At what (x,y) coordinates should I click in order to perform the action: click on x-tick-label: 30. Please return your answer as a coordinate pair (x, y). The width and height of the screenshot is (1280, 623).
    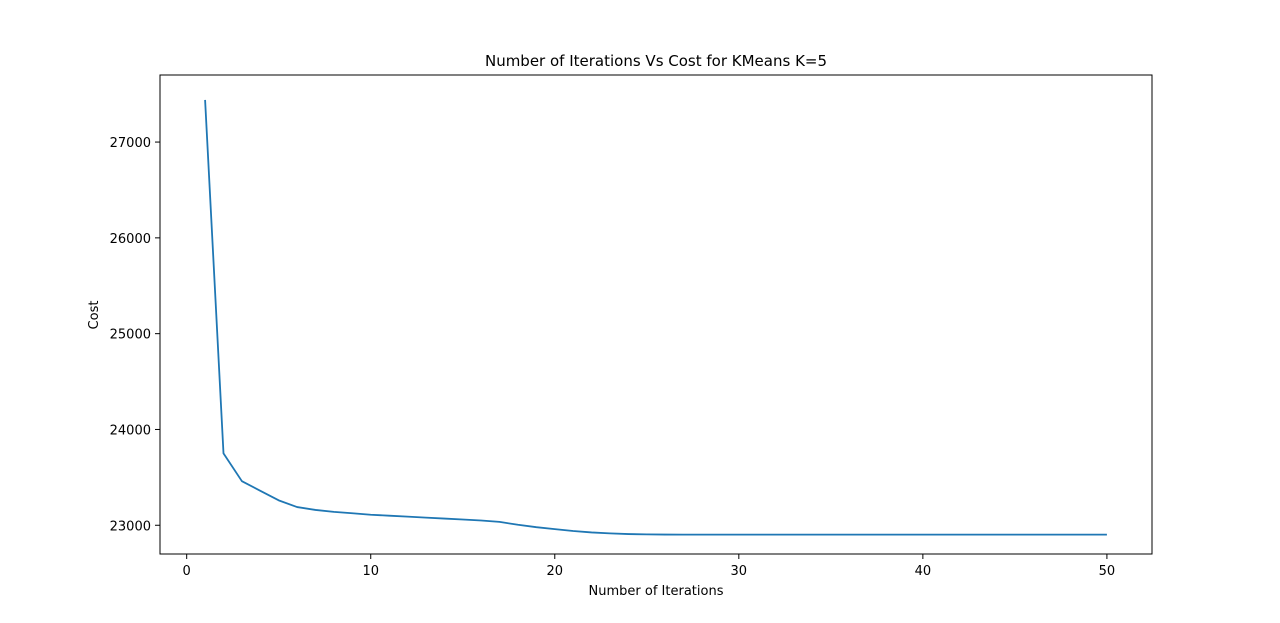
    Looking at the image, I should click on (739, 571).